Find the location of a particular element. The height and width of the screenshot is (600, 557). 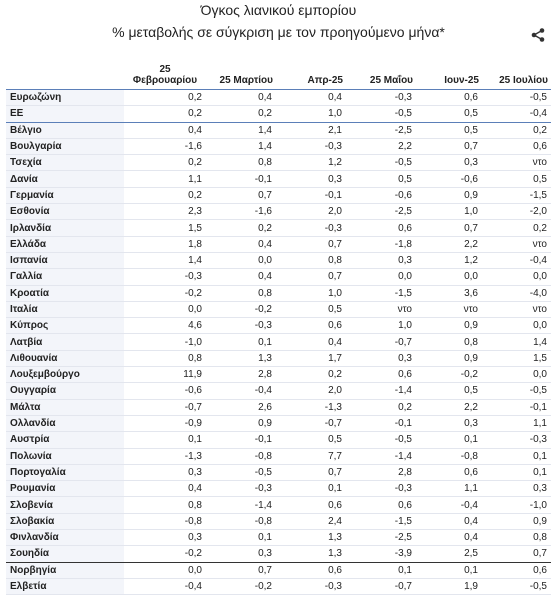

cell: 2,3 is located at coordinates (165, 212).